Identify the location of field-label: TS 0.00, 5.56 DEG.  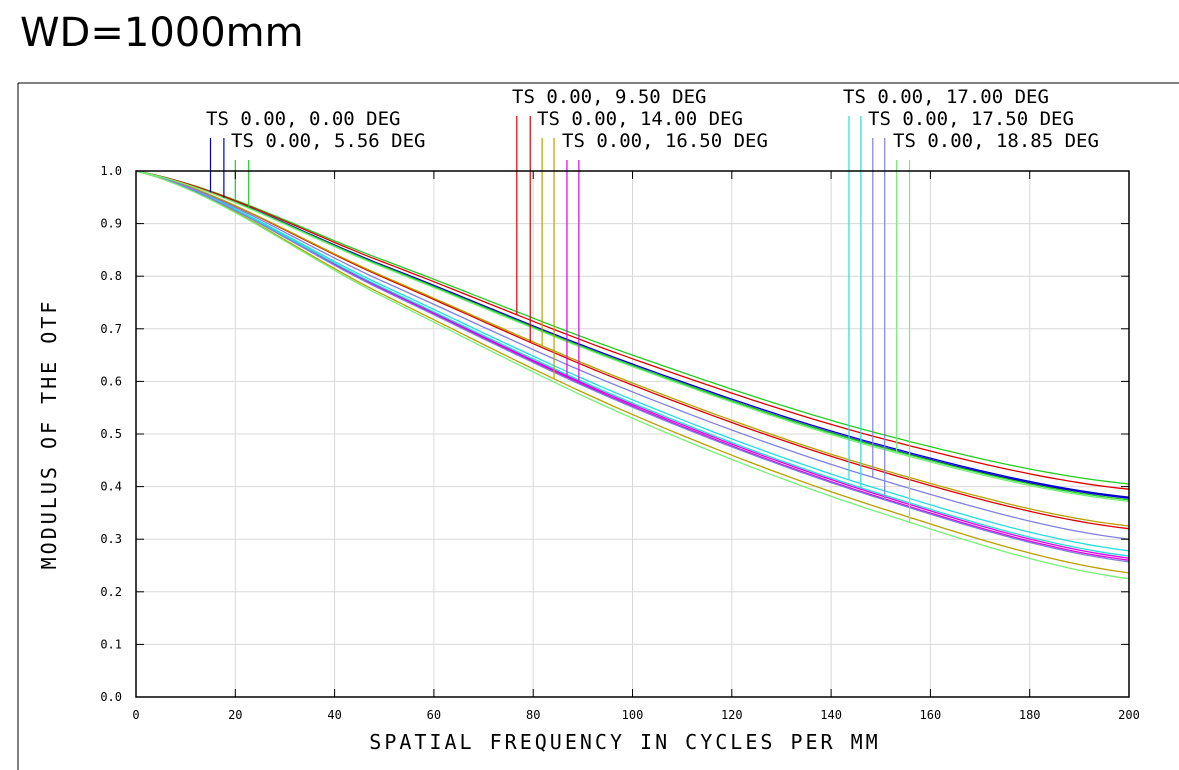
(328, 141).